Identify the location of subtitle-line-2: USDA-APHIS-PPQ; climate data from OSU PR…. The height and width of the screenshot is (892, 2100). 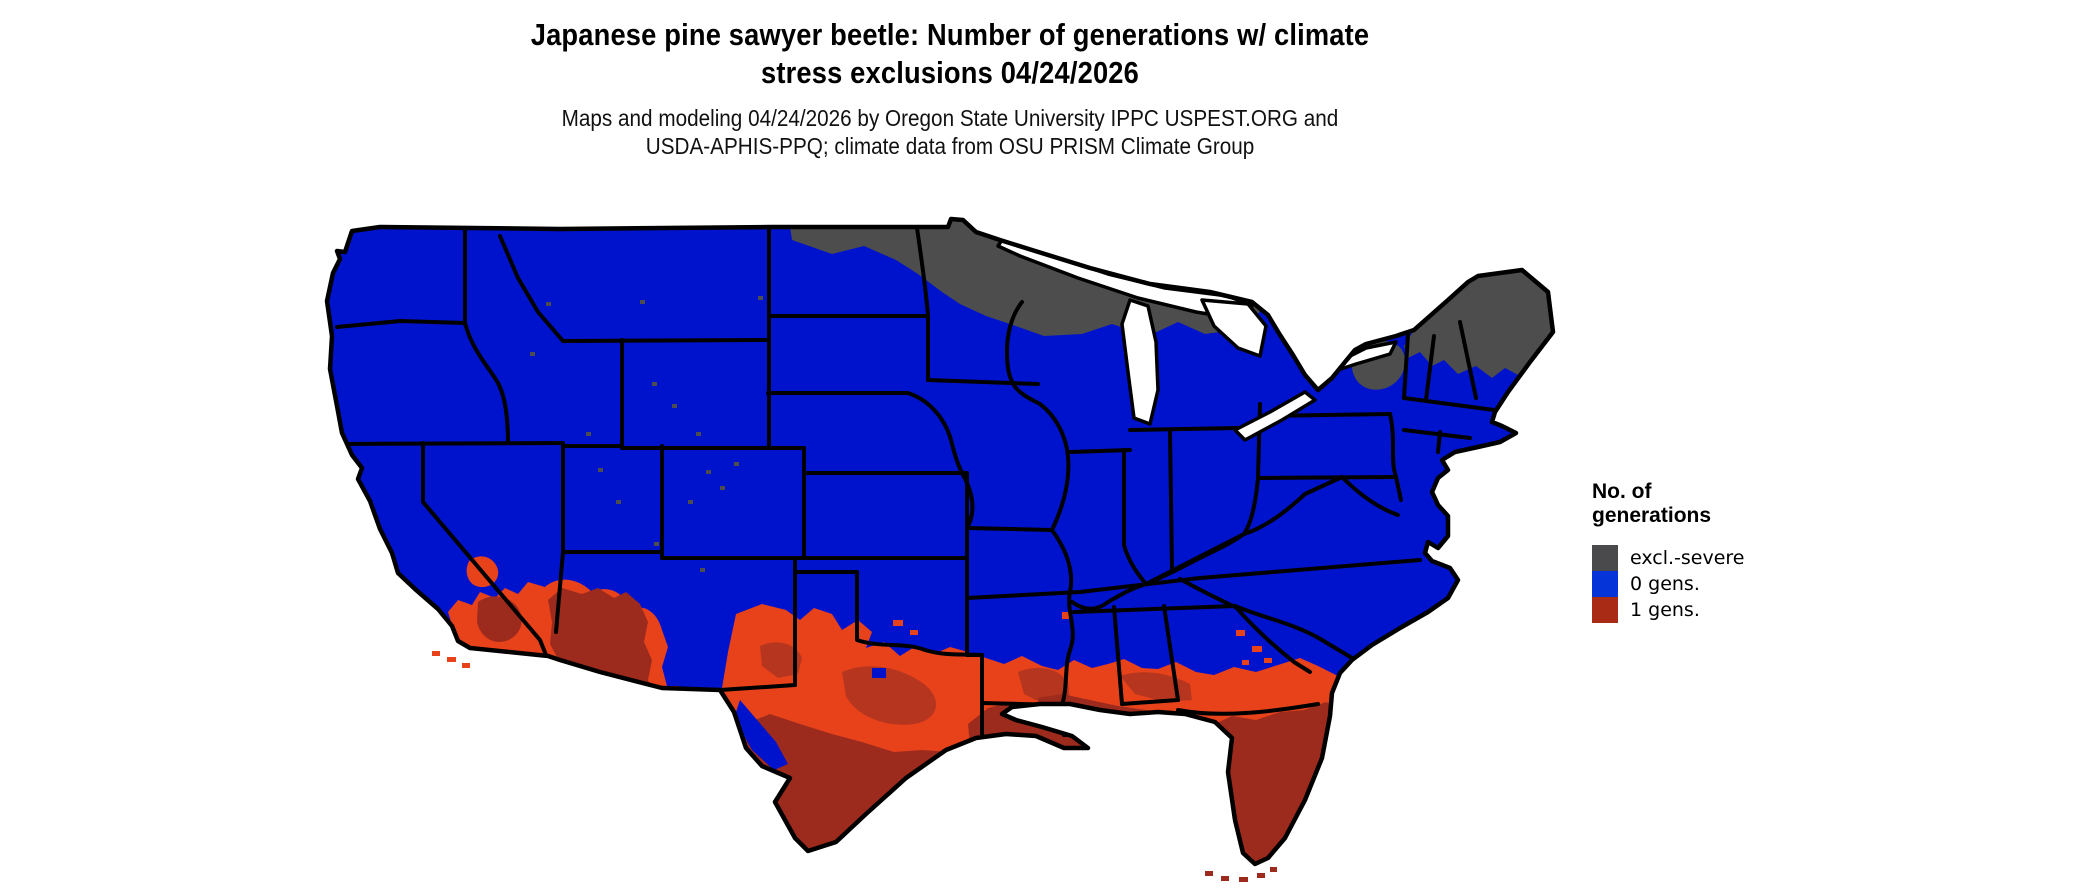
(950, 146).